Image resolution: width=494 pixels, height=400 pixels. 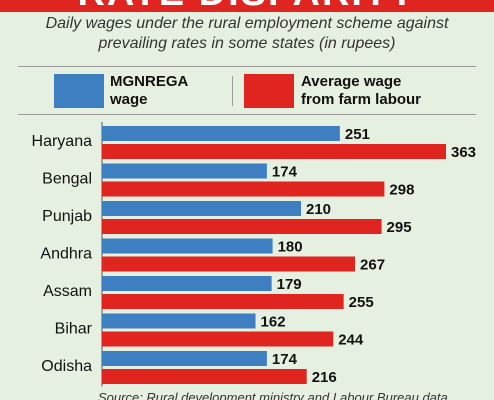 I want to click on legend-swatch-farm, so click(x=269, y=91).